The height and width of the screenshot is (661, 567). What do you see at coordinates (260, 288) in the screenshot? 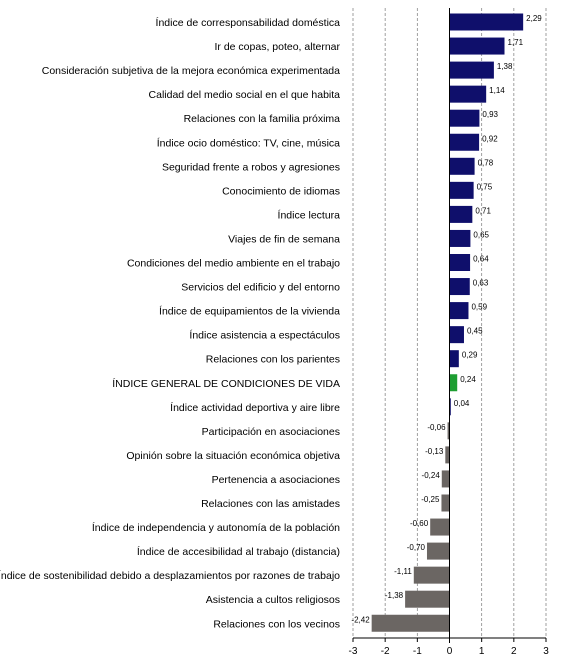
I see `category-label: Servicios del edificio y del entorno` at bounding box center [260, 288].